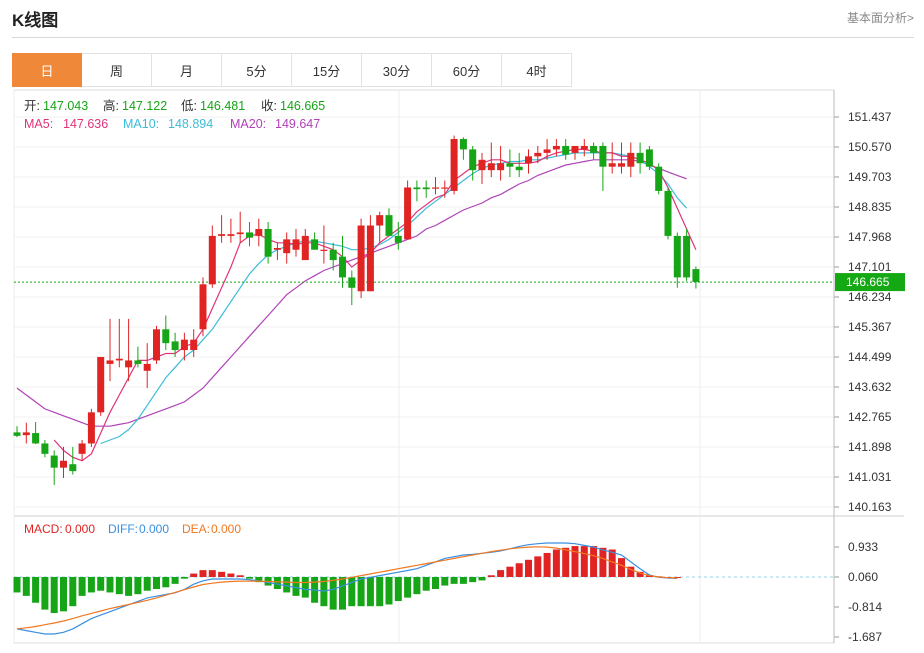 Image resolution: width=924 pixels, height=653 pixels. Describe the element at coordinates (870, 447) in the screenshot. I see `y-tick-label: 141.898` at that location.